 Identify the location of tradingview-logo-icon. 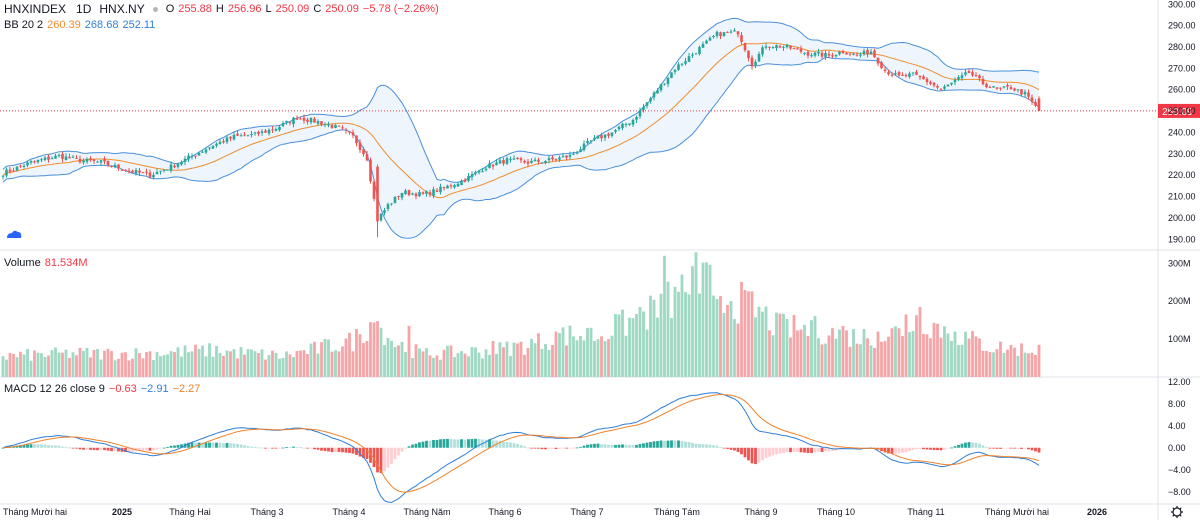
(14, 234).